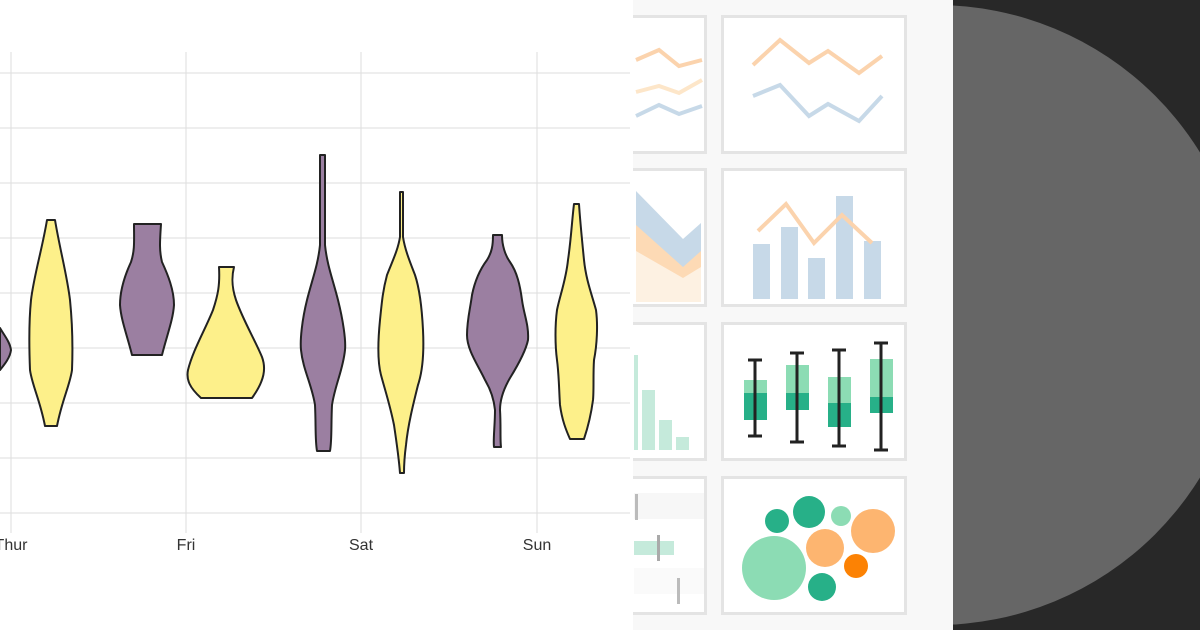  I want to click on histogram-thumbnail, so click(670, 391).